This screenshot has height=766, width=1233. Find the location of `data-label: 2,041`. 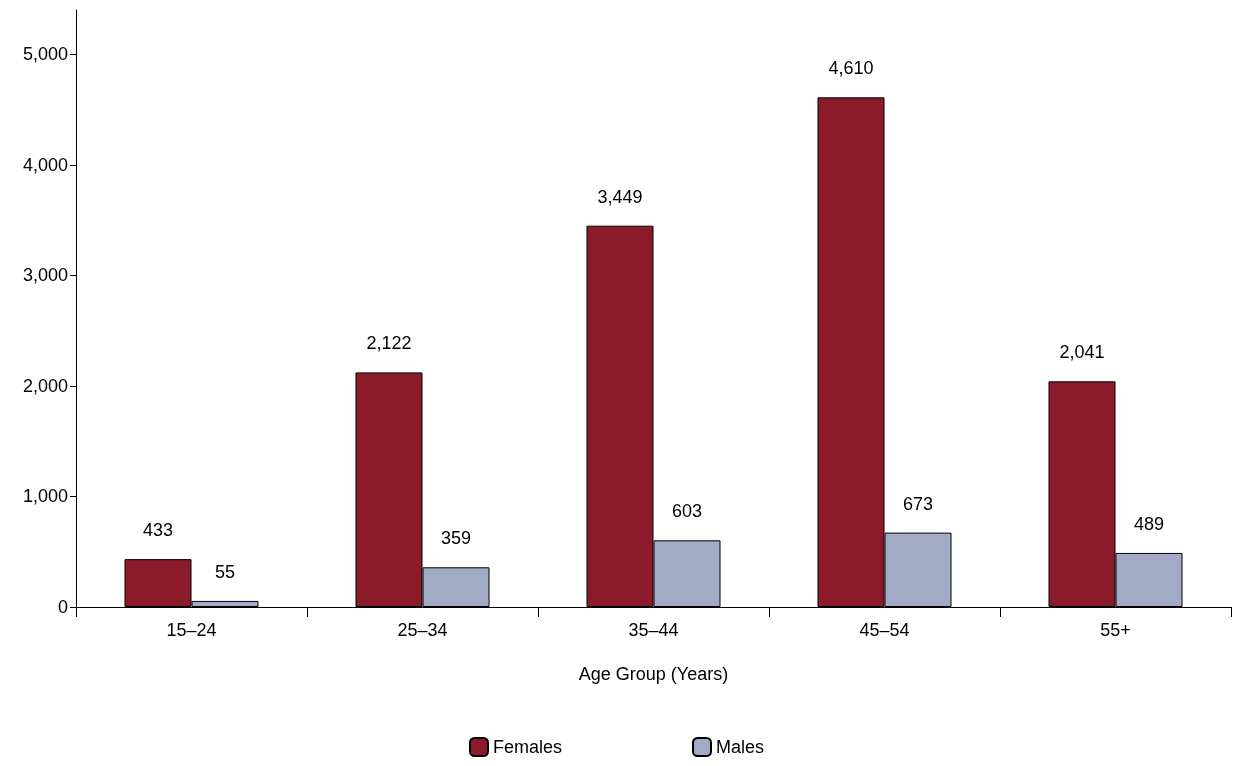

data-label: 2,041 is located at coordinates (1082, 352).